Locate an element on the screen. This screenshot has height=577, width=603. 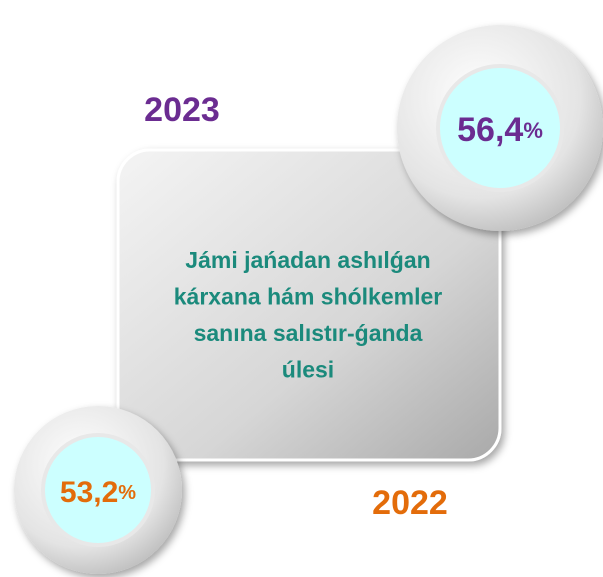
center-line: kárxana hám shólkemler is located at coordinates (308, 297).